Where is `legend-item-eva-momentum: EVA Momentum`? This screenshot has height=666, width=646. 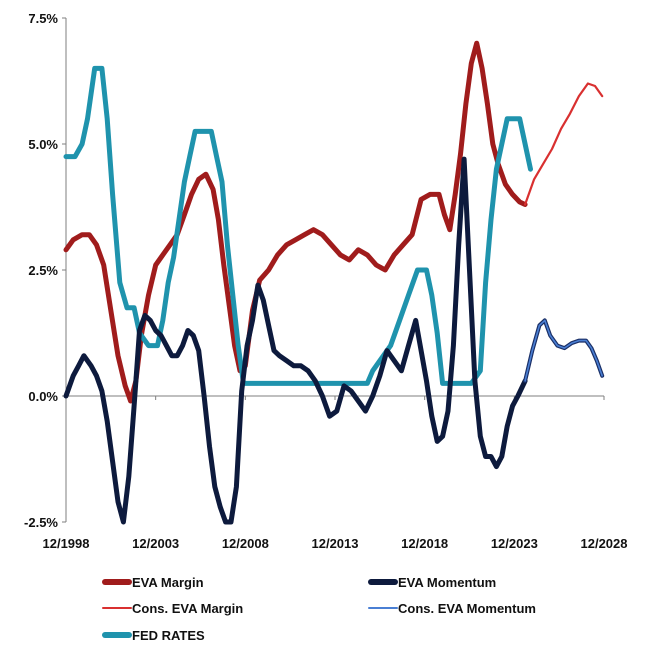 legend-item-eva-momentum: EVA Momentum is located at coordinates (432, 582).